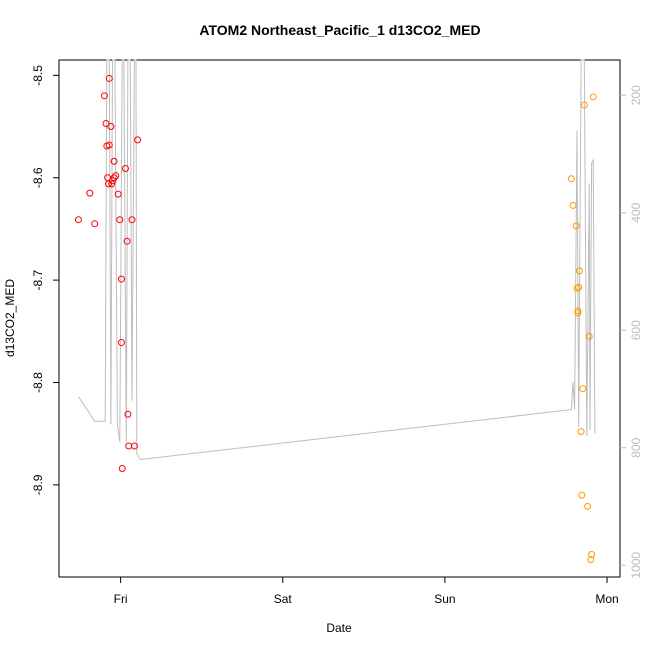  Describe the element at coordinates (121, 599) in the screenshot. I see `x-tick-label: Fri` at that location.